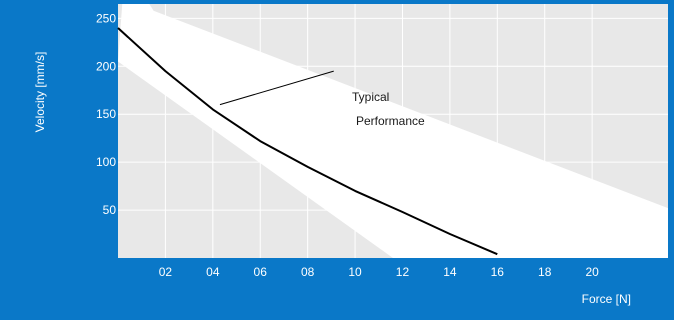  I want to click on y-tick-label-1: 100, so click(106, 162).